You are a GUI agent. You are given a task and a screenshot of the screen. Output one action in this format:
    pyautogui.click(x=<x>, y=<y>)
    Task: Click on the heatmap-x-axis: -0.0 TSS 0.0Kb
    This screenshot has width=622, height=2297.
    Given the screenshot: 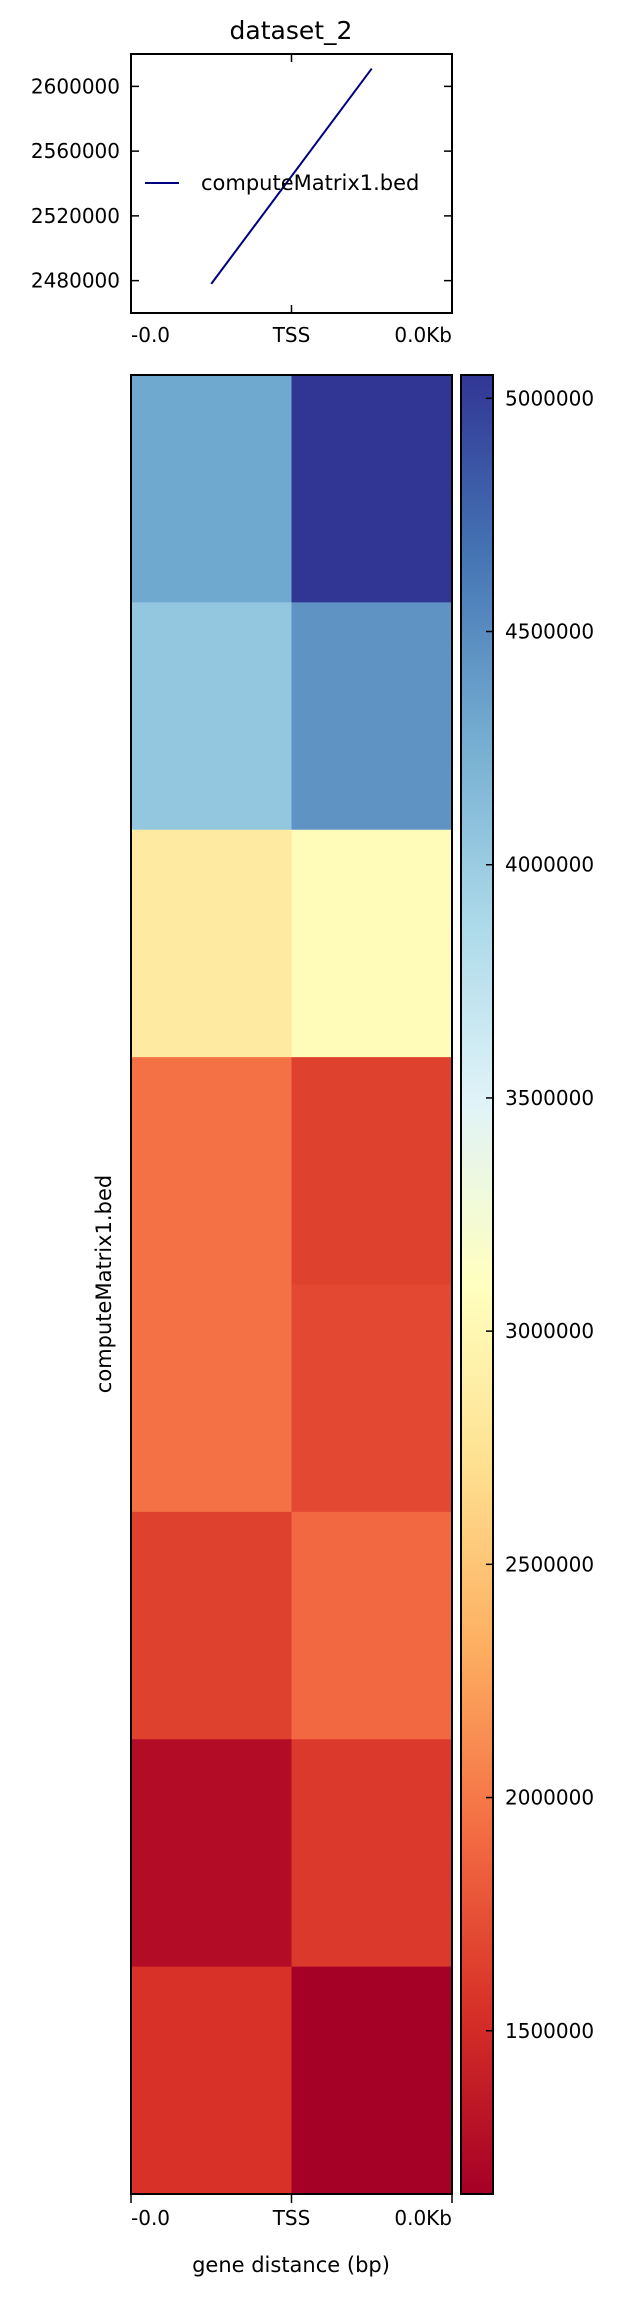 What is the action you would take?
    pyautogui.click(x=291, y=2212)
    